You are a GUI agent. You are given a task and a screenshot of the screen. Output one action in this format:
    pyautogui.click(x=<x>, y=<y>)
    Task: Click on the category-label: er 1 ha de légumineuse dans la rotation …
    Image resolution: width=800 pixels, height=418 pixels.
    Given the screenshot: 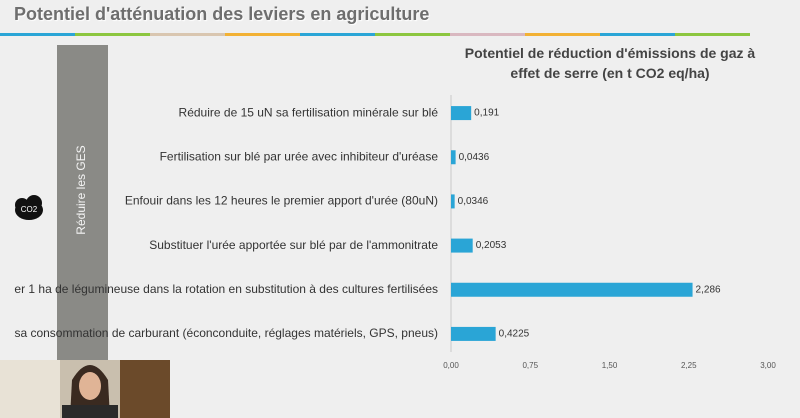 What is the action you would take?
    pyautogui.click(x=226, y=289)
    